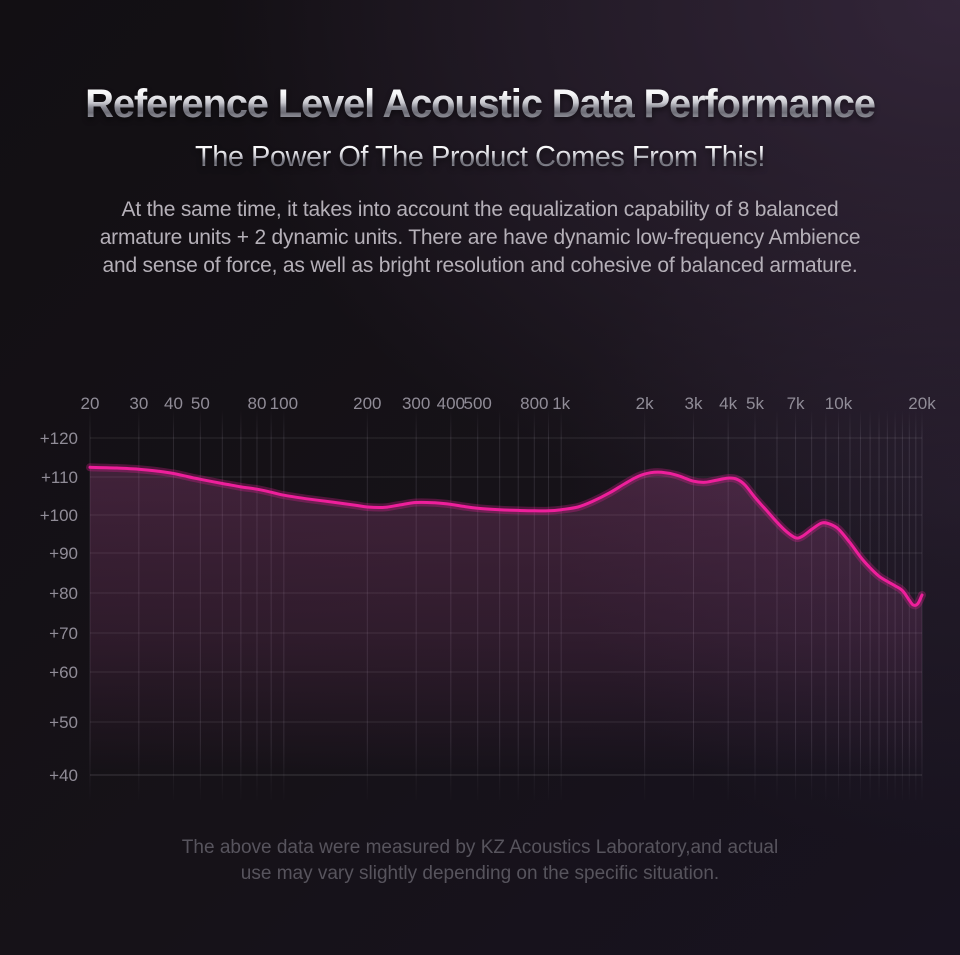  Describe the element at coordinates (90, 403) in the screenshot. I see `x-tick-label: 20` at that location.